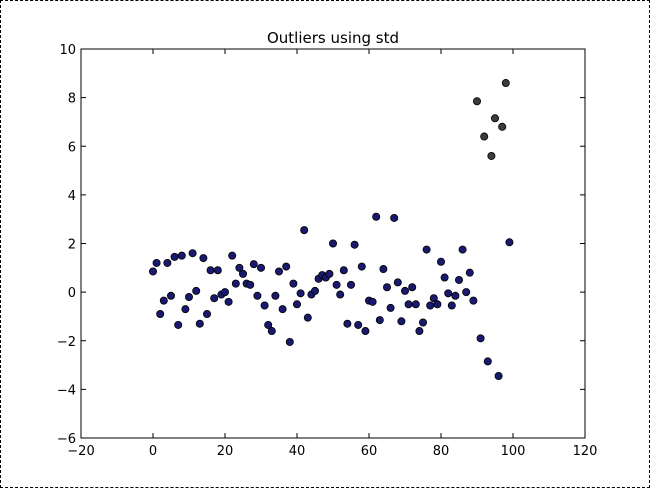  Describe the element at coordinates (369, 451) in the screenshot. I see `x-tick-label: 60` at that location.